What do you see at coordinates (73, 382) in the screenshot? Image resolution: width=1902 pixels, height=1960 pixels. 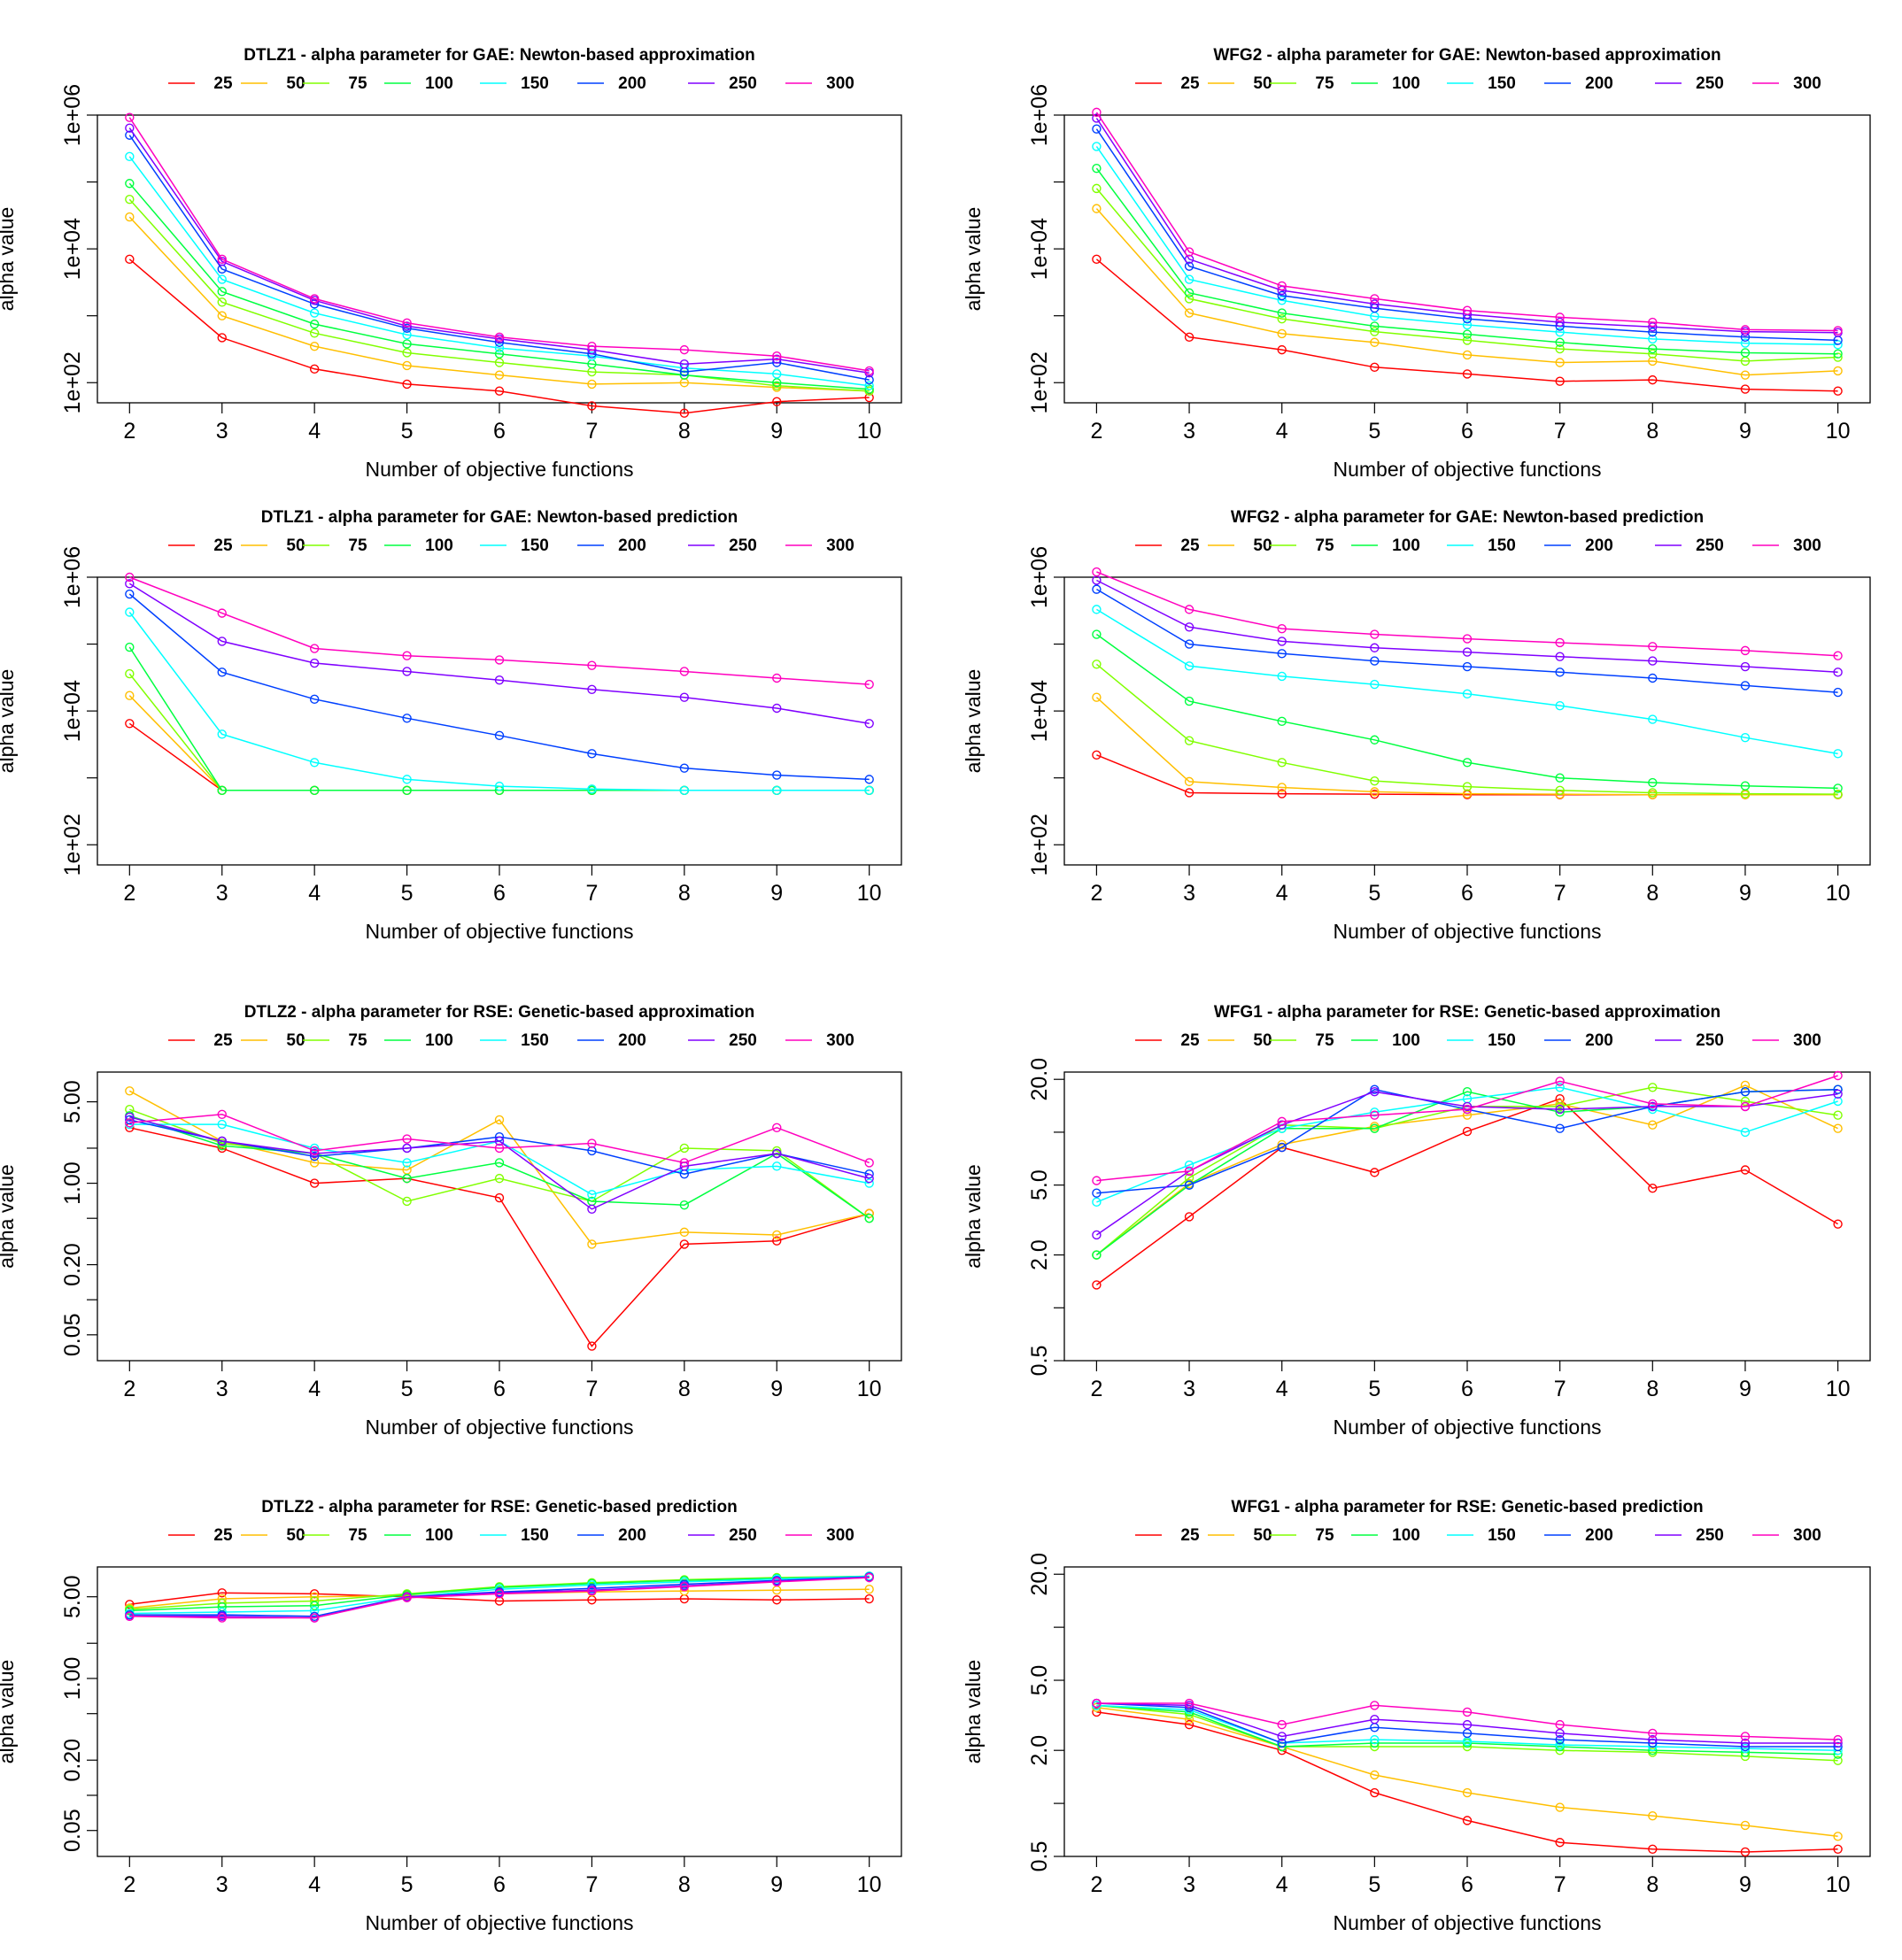 I see `y-tick-label: 1e+02` at bounding box center [73, 382].